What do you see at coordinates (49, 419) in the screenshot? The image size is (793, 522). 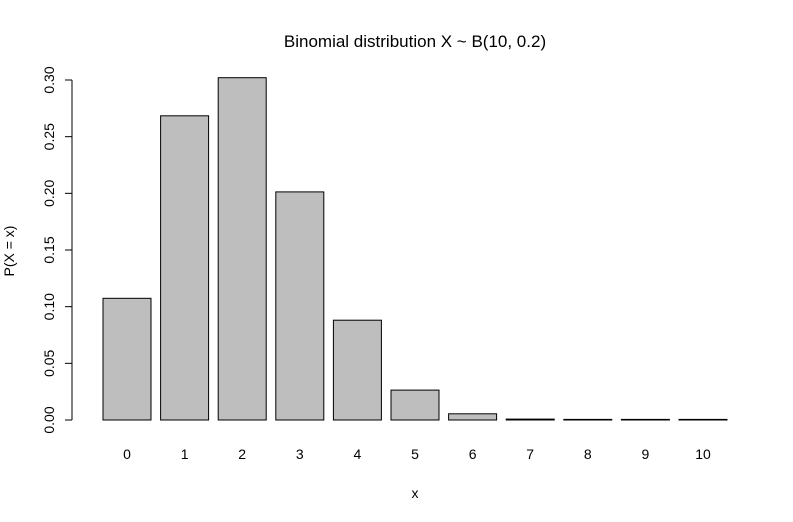 I see `y-tick-label: 0.00` at bounding box center [49, 419].